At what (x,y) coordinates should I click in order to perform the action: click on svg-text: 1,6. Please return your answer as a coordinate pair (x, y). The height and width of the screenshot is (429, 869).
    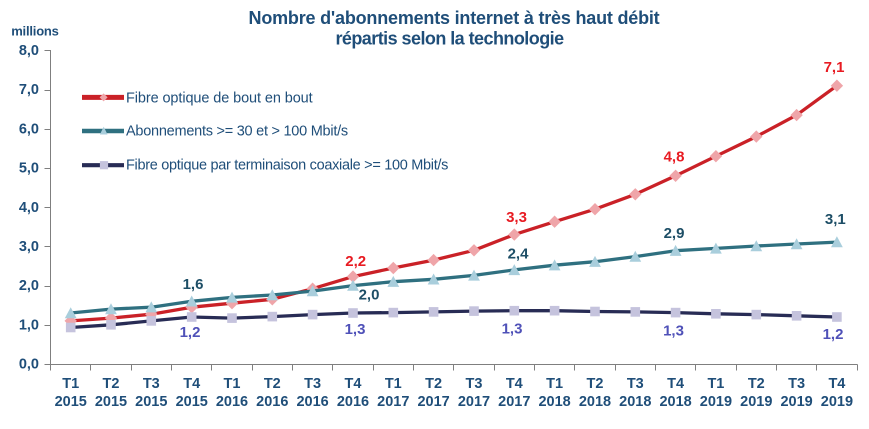
    Looking at the image, I should click on (193, 284).